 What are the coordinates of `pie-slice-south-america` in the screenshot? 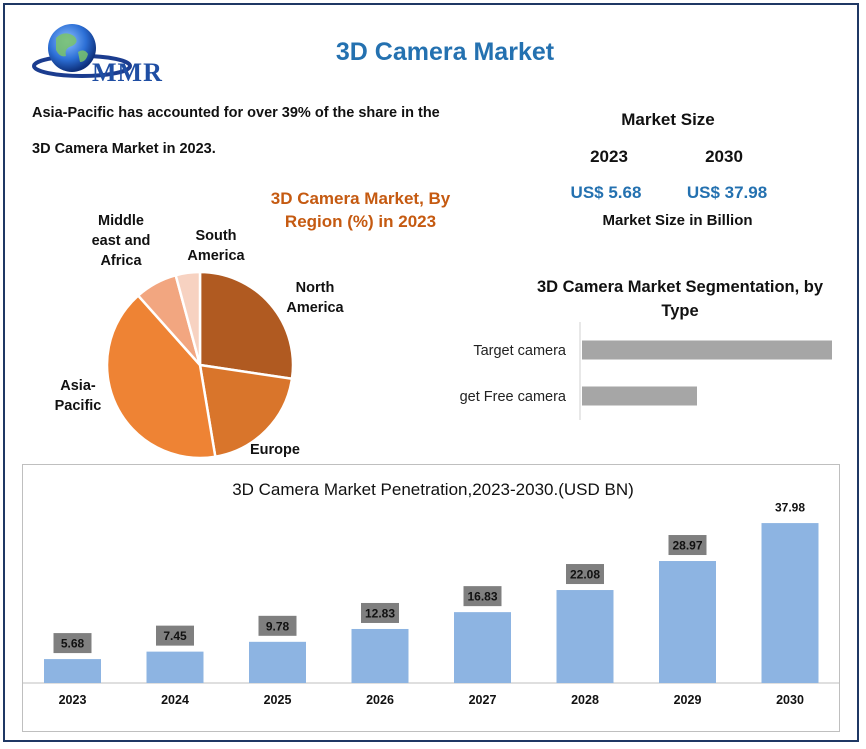 It's located at (188, 318).